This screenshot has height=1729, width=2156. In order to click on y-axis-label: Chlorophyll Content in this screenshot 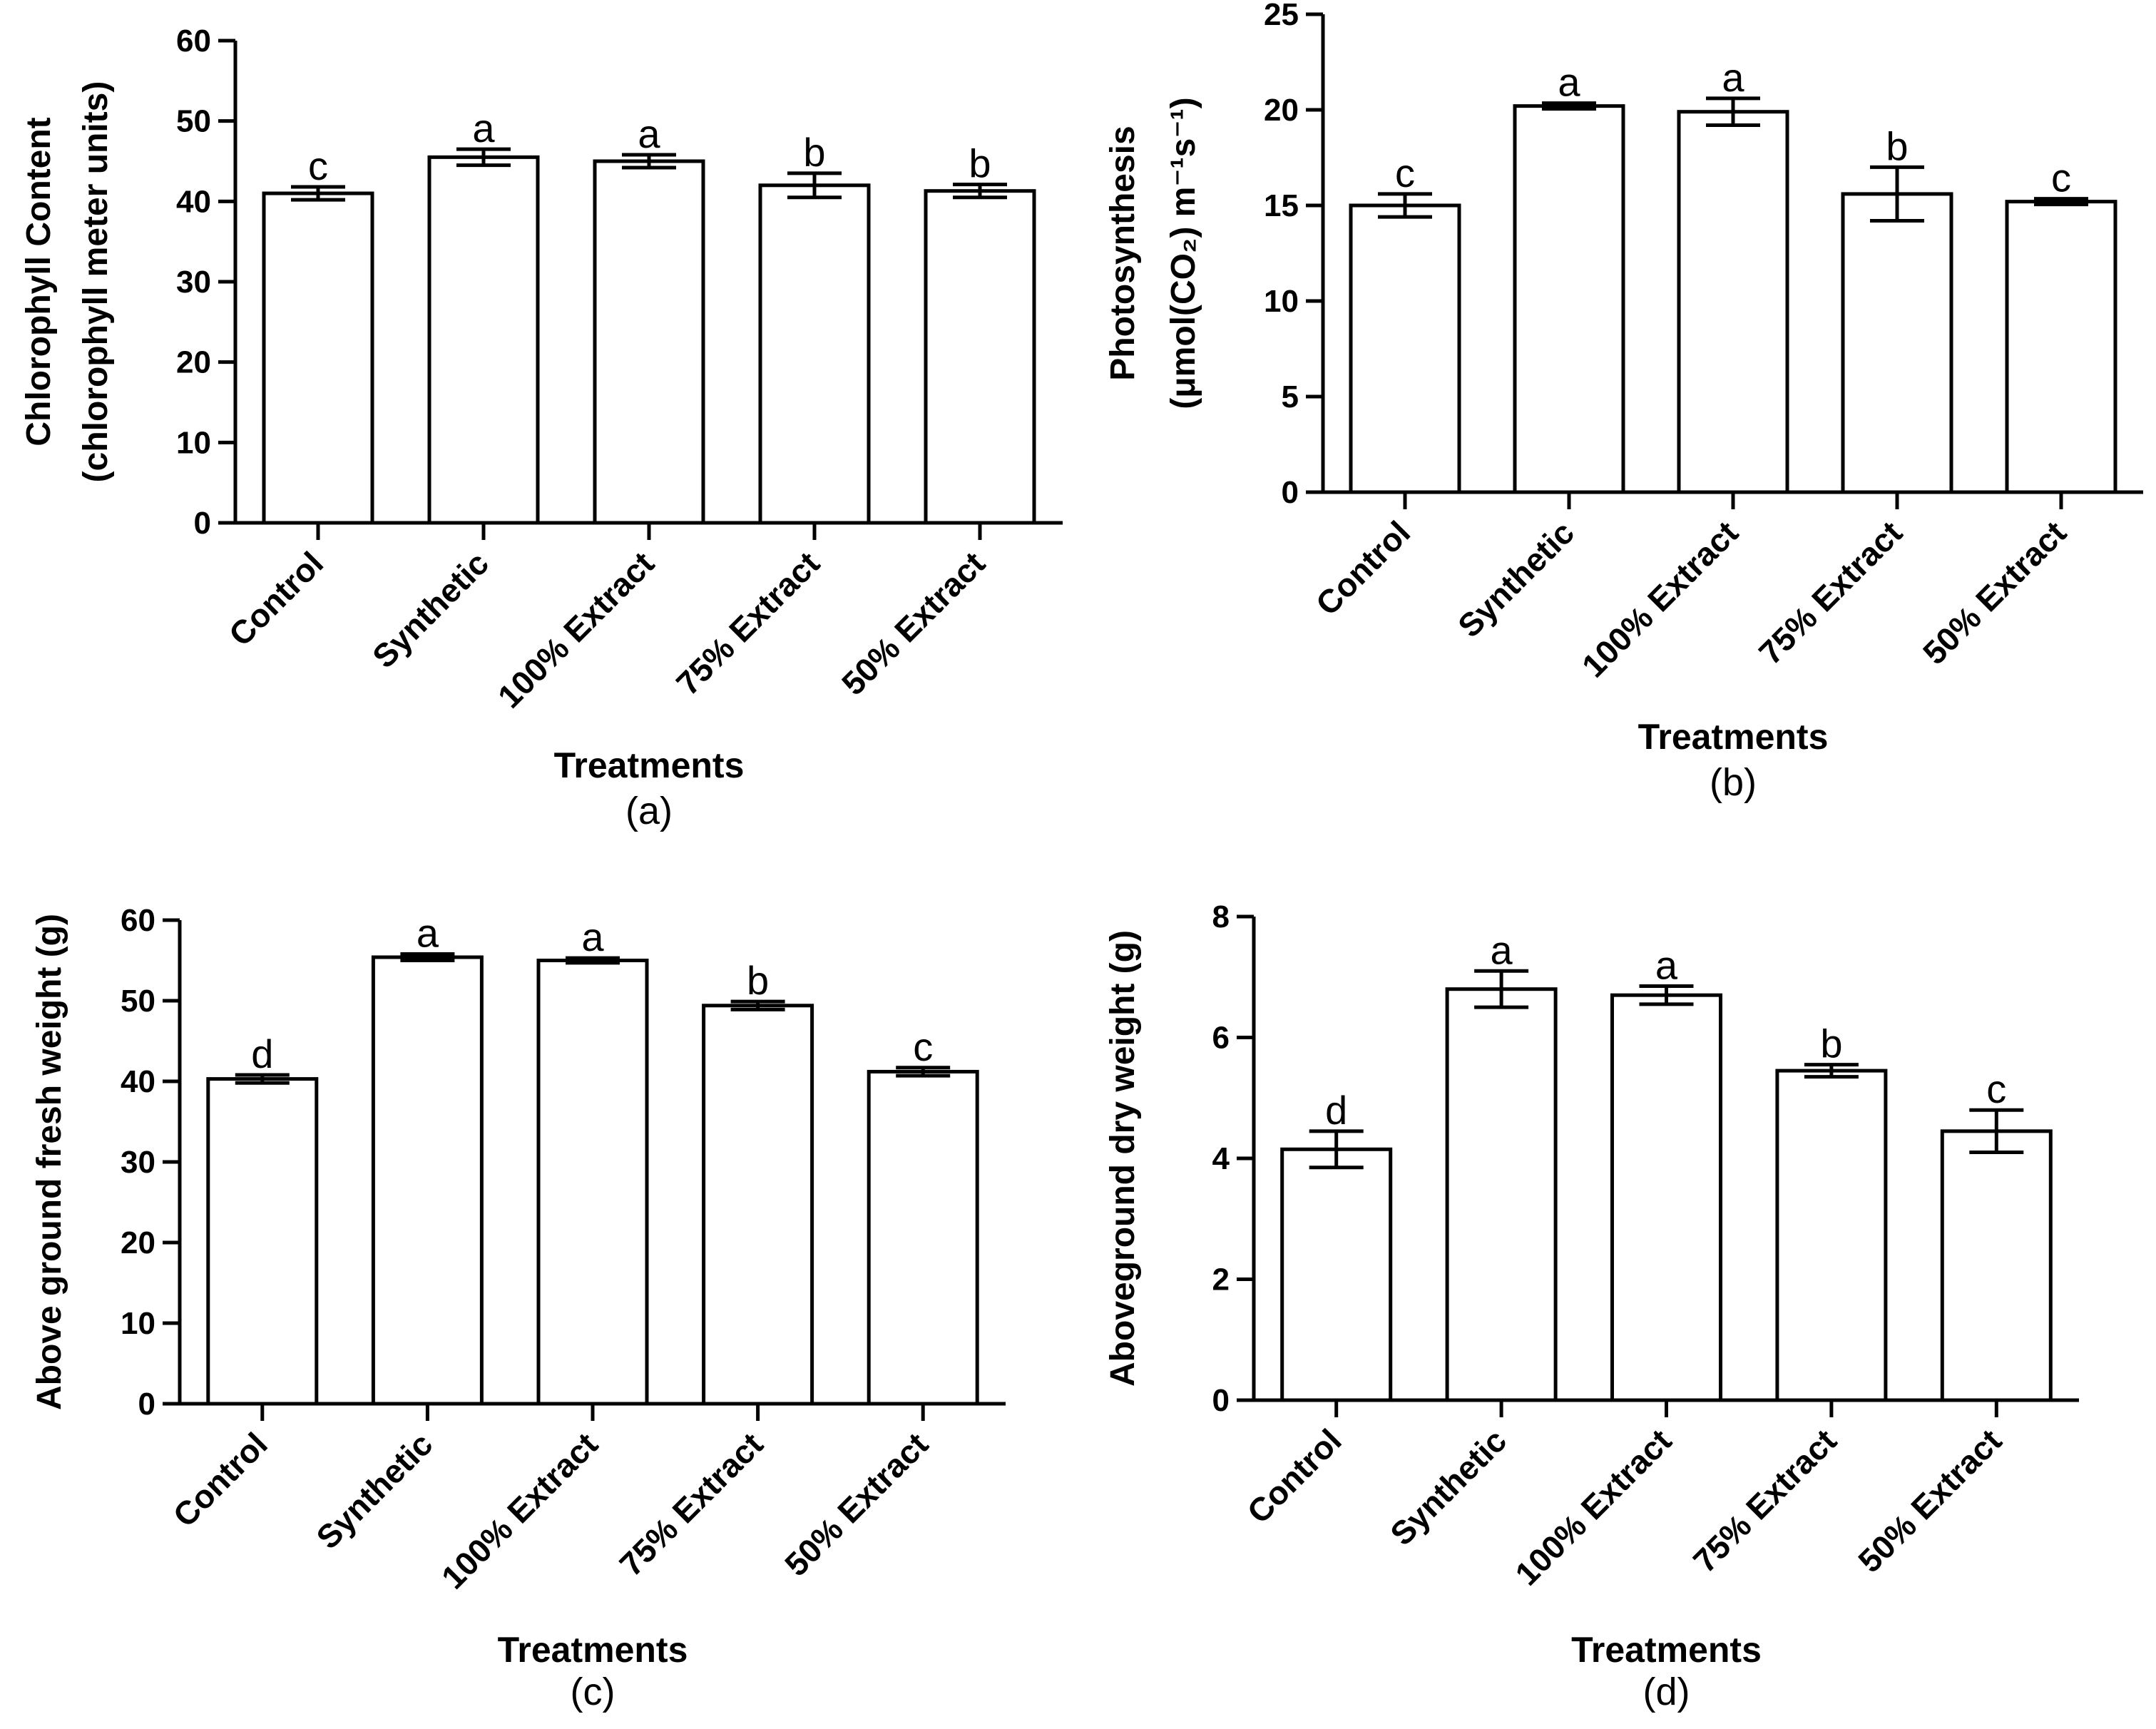, I will do `click(39, 281)`.